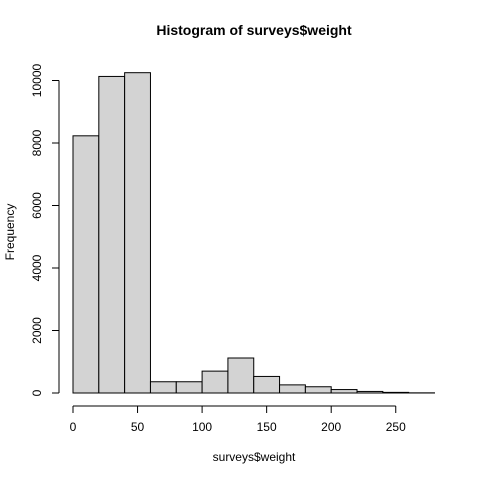  What do you see at coordinates (396, 427) in the screenshot?
I see `x-tick-label-250: 250` at bounding box center [396, 427].